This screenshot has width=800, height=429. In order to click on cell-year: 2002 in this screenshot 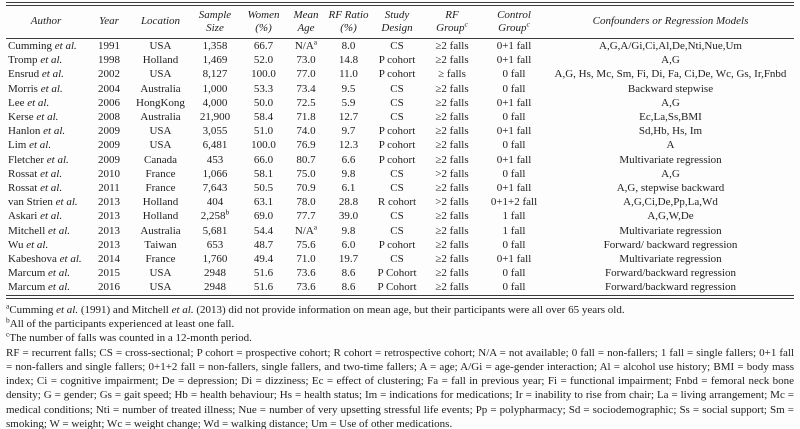, I will do `click(109, 74)`.